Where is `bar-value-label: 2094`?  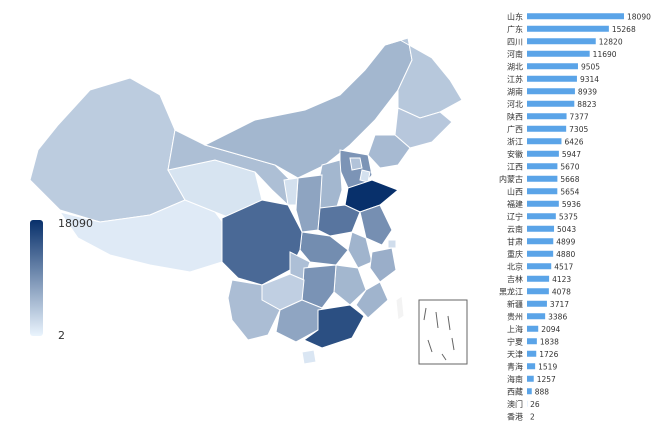 bar-value-label: 2094 is located at coordinates (550, 329).